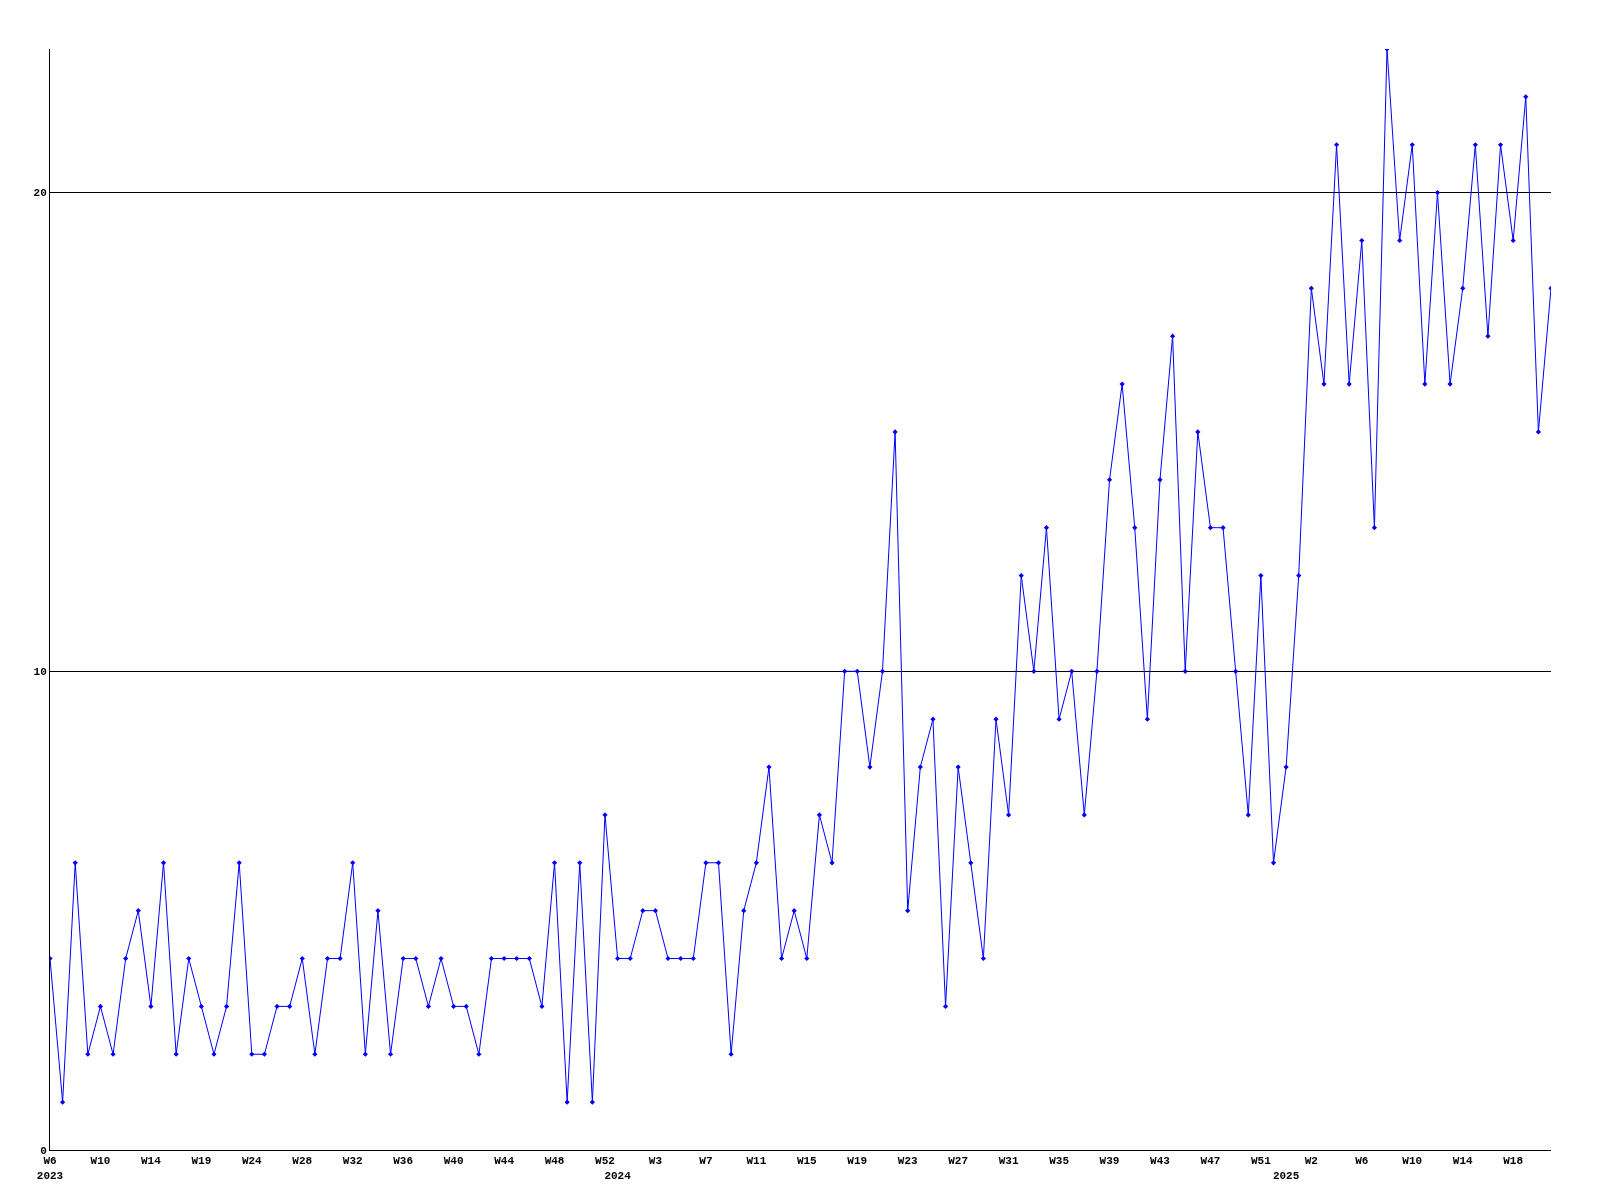 This screenshot has width=1600, height=1200. What do you see at coordinates (908, 1161) in the screenshot?
I see `x-tick-label: W23` at bounding box center [908, 1161].